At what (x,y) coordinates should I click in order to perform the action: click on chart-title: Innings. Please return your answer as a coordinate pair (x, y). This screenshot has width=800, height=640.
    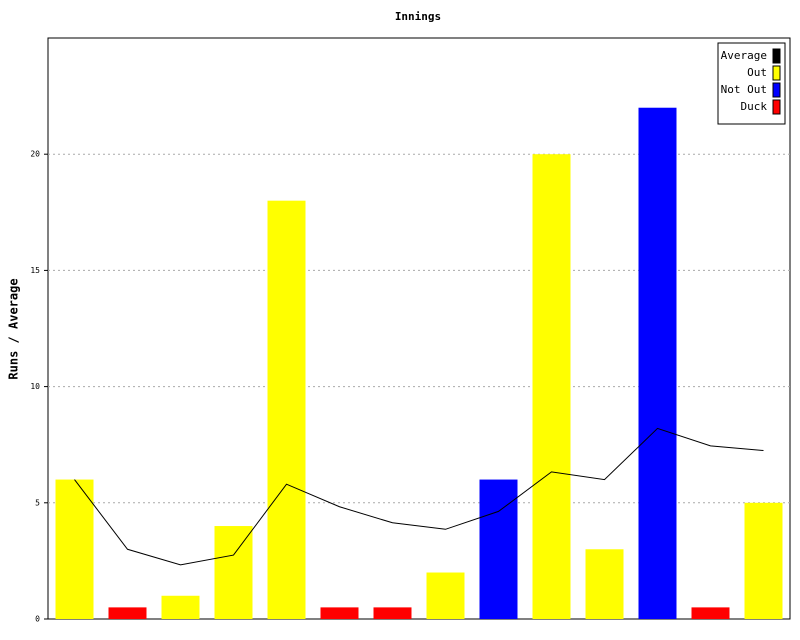
    Looking at the image, I should click on (418, 16).